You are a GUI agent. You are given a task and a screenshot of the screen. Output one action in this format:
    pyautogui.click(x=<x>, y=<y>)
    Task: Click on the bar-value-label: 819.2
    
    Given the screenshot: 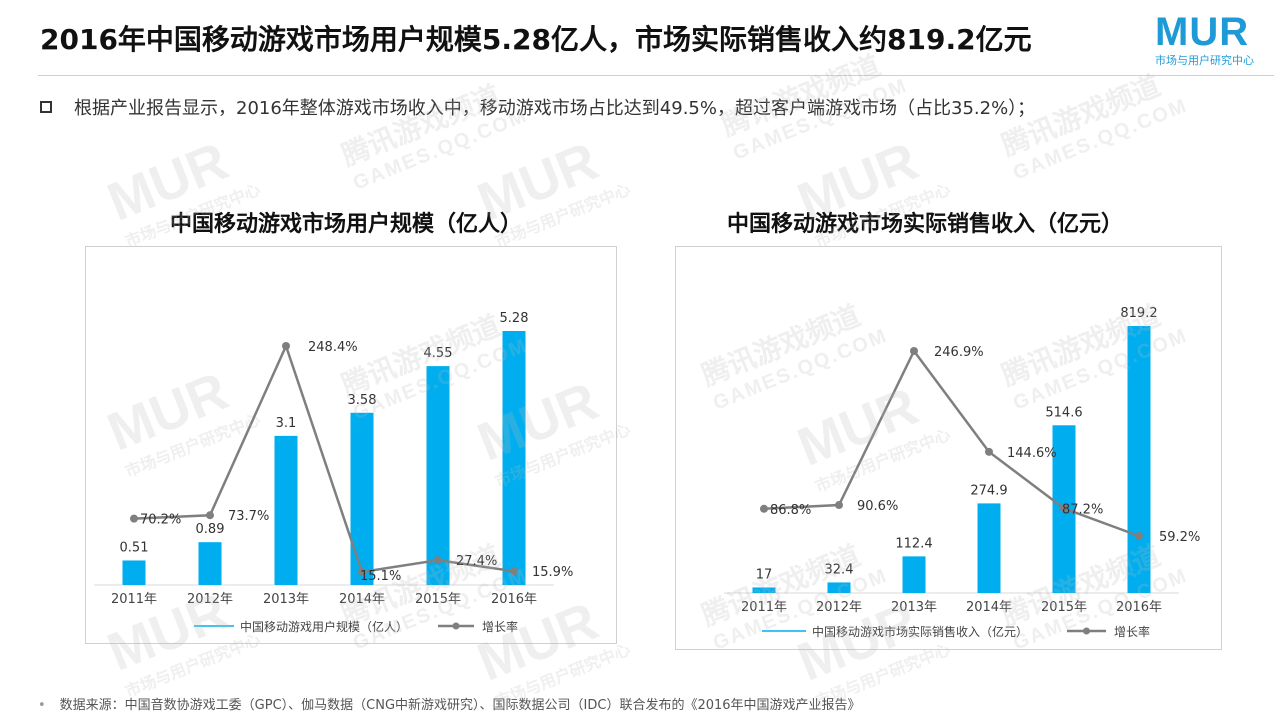 What is the action you would take?
    pyautogui.click(x=1138, y=313)
    